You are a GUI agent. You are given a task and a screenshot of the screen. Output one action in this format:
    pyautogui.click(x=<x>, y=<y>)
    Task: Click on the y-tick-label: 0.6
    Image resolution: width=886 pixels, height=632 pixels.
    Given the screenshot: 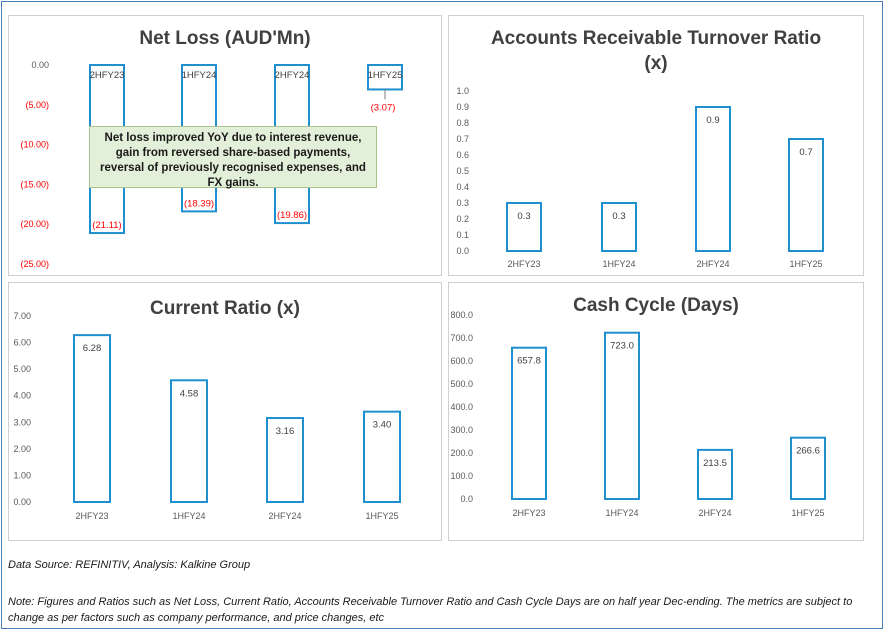 What is the action you would take?
    pyautogui.click(x=462, y=155)
    